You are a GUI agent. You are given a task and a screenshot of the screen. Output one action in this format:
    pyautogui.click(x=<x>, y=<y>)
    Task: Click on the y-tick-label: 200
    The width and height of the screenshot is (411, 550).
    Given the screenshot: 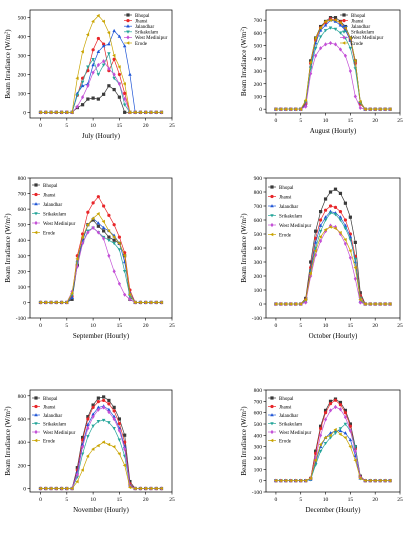 What is the action you would take?
    pyautogui.click(x=22, y=466)
    